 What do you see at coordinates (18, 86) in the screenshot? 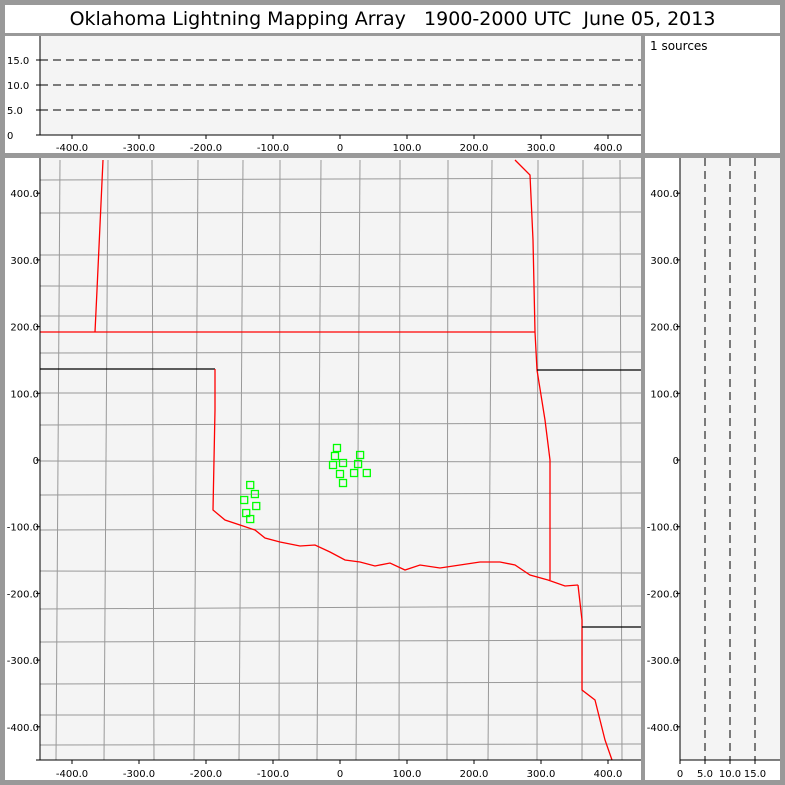
I see `y-tick-label: 10.0` at bounding box center [18, 86].